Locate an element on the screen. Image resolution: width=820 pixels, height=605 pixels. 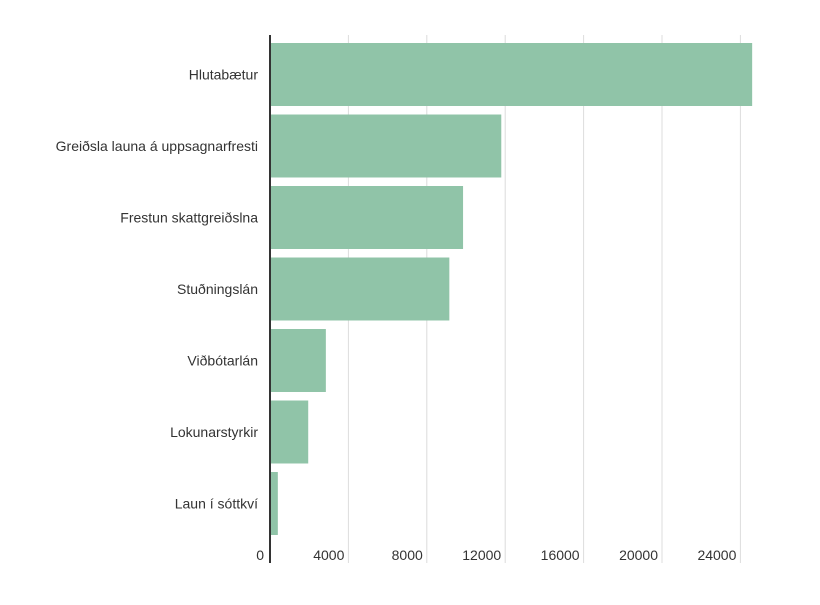
x-tick-labels: 0 4000 8000 12000 16000 20000 24000 is located at coordinates (496, 555).